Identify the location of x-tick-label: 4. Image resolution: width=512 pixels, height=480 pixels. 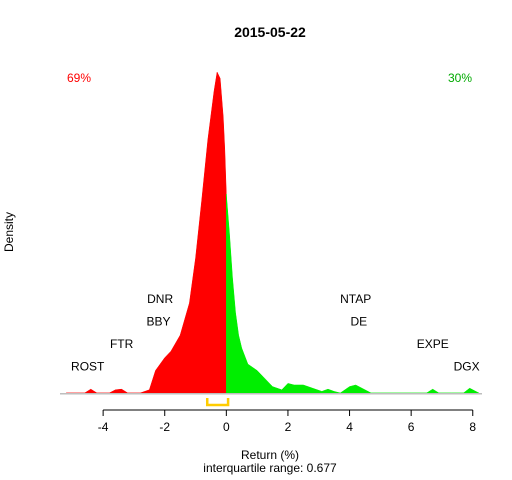
(349, 427).